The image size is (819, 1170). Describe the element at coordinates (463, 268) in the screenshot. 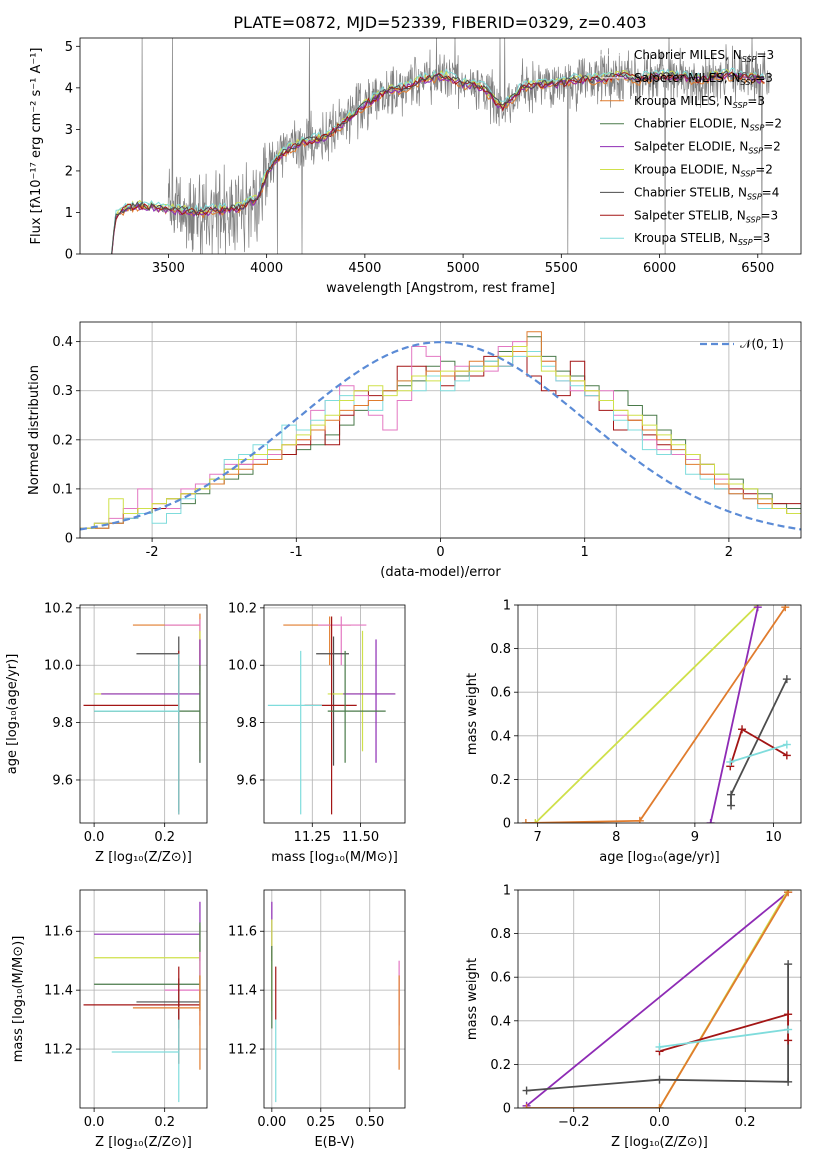

I see `x-tick-label: 5000` at that location.